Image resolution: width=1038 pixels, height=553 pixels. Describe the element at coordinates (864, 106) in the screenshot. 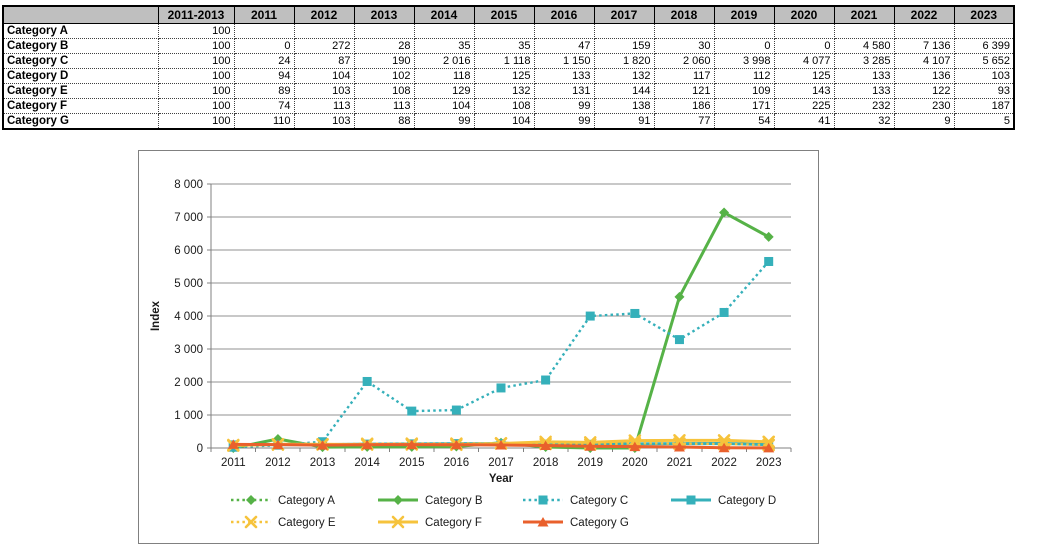

I see `table-cell: 232` at that location.